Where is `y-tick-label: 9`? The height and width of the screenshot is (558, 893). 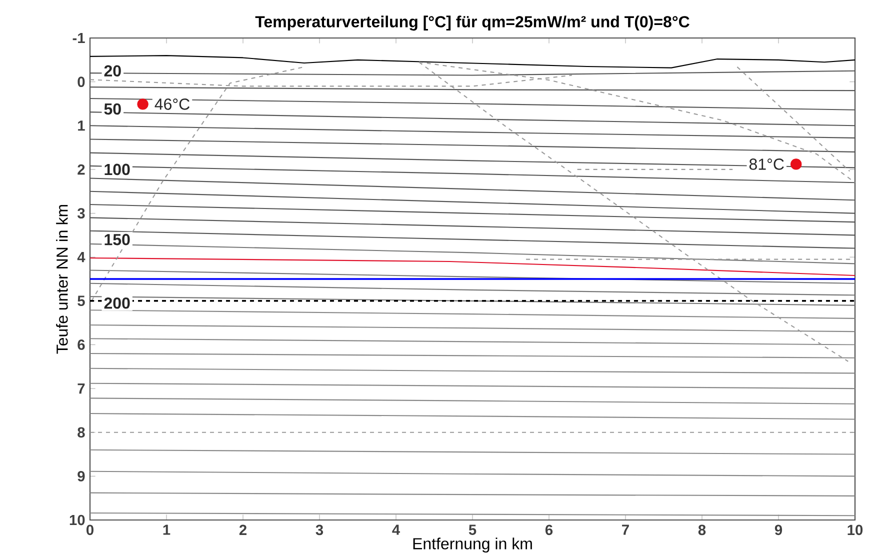
y-tick-label: 9 is located at coordinates (81, 476).